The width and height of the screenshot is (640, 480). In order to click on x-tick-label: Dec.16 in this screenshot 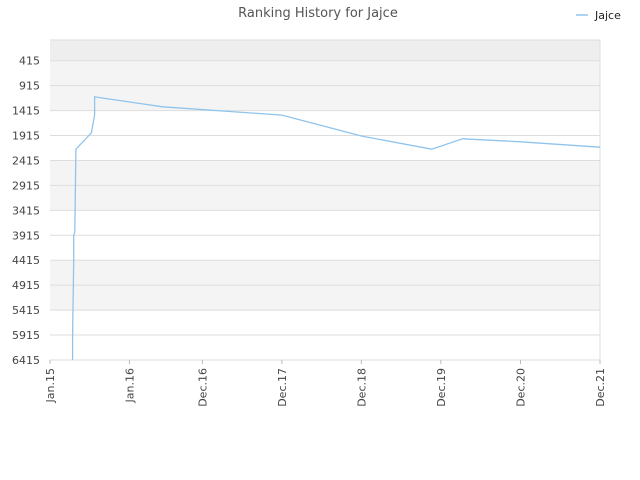, I will do `click(202, 387)`.